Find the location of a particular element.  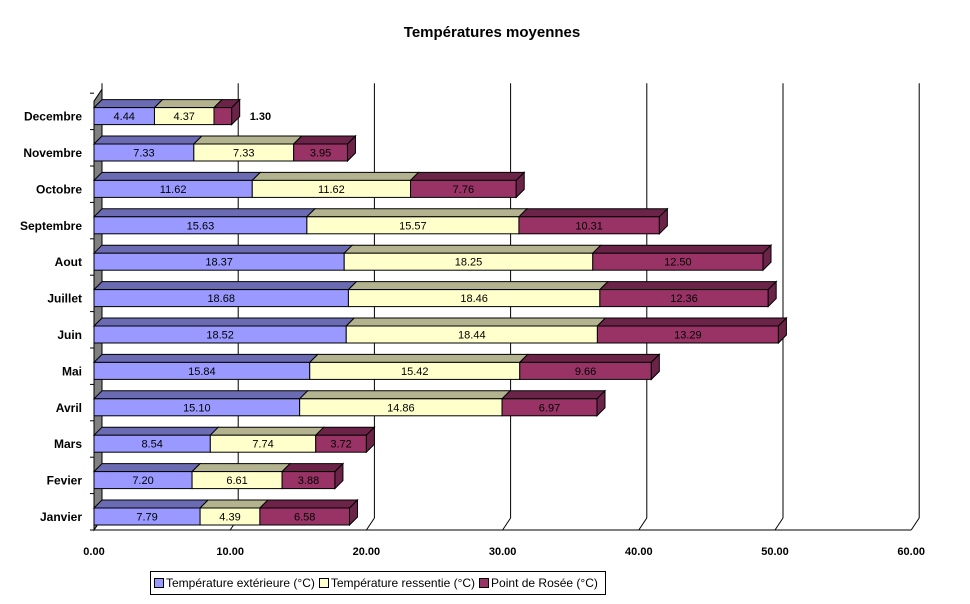

bar-aout-s2-top is located at coordinates (682, 249).